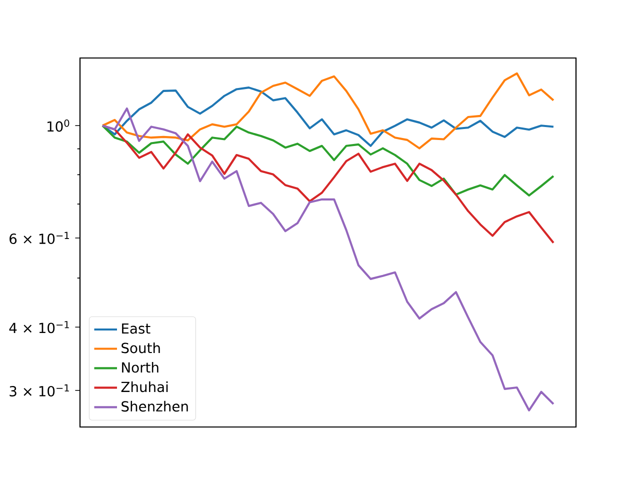  Describe the element at coordinates (39, 327) in the screenshot. I see `y-tick-label: 4 × 10$^{−1}$` at that location.